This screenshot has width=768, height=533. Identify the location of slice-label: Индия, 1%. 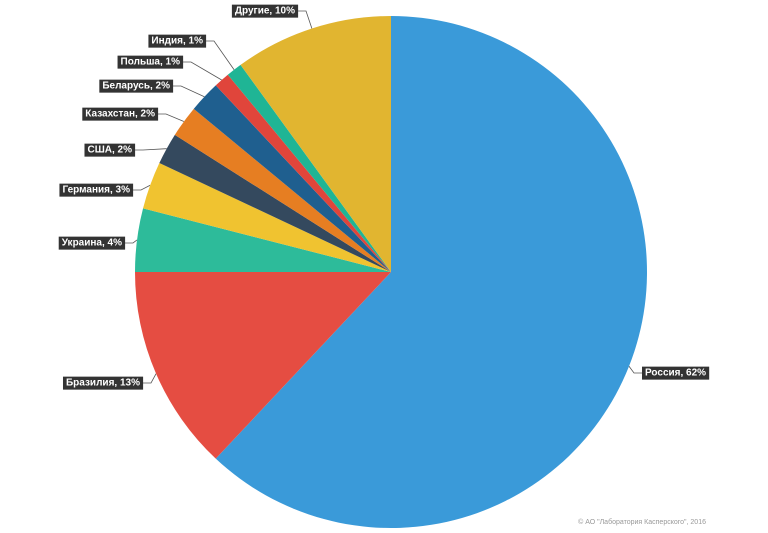
(177, 41).